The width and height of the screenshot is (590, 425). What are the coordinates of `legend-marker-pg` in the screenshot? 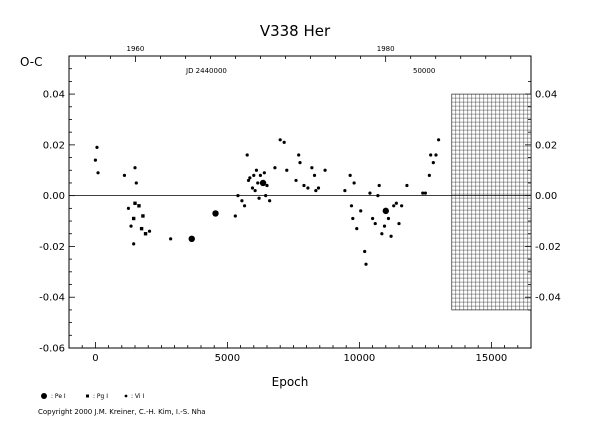 It's located at (87, 396).